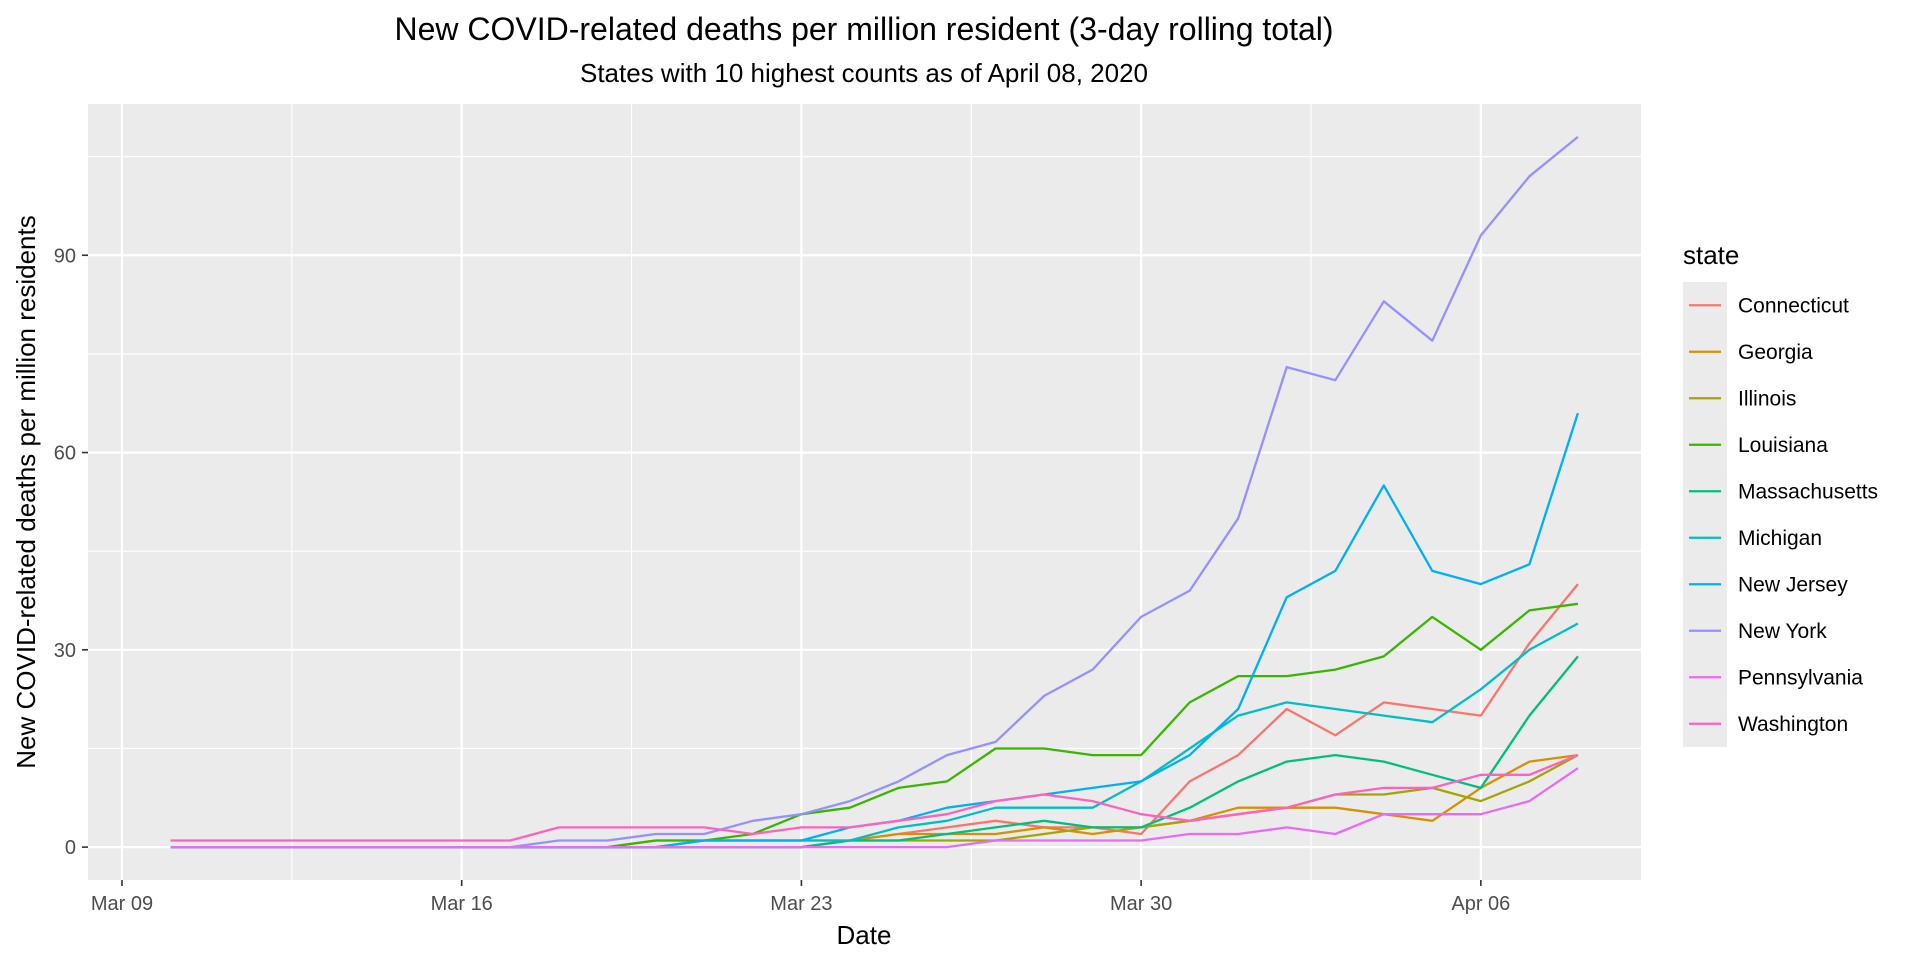  Describe the element at coordinates (1141, 904) in the screenshot. I see `x-tick-label: Mar 30` at that location.